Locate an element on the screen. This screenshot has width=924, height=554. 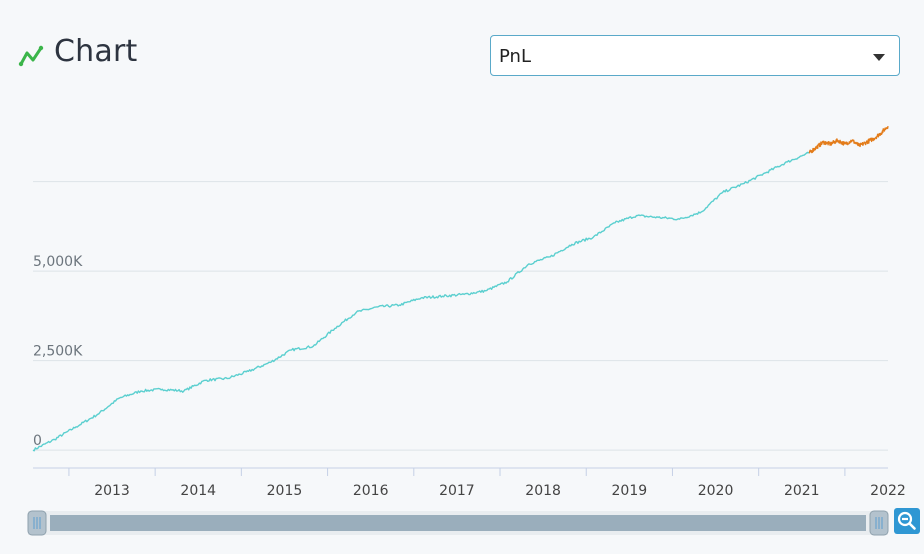
y-tick-label: 2,500K is located at coordinates (58, 352).